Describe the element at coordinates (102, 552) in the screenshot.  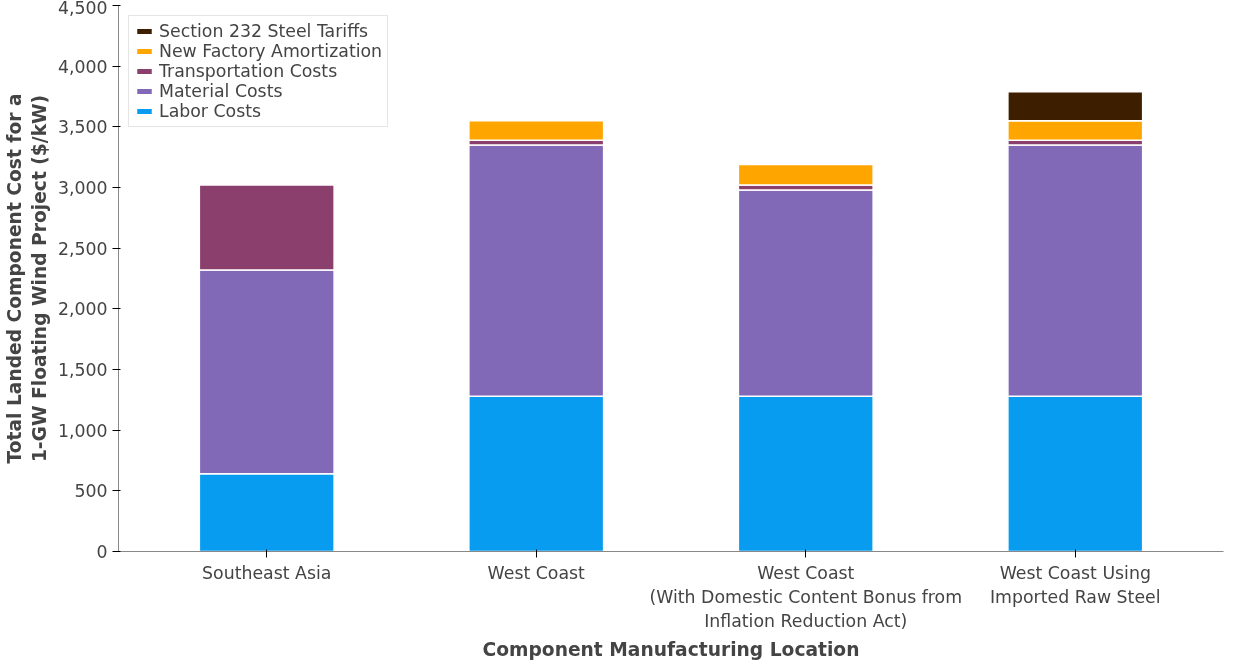
I see `y-tick-label: 0` at that location.